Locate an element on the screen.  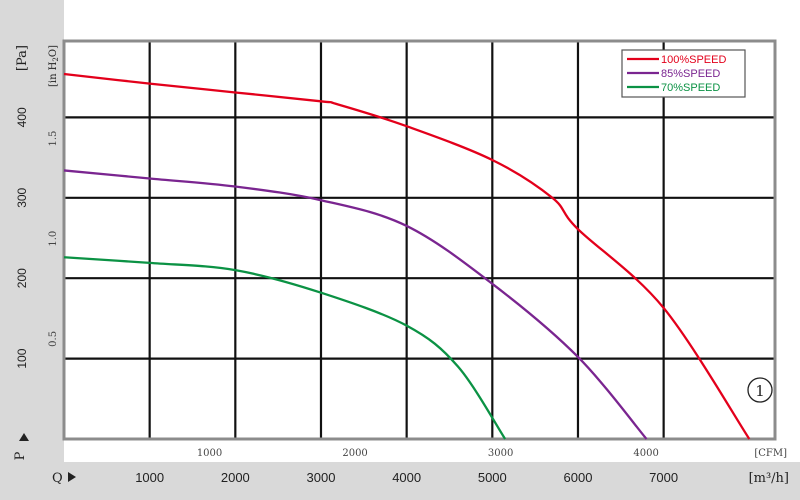
curve-annotation: 1 is located at coordinates (760, 390).